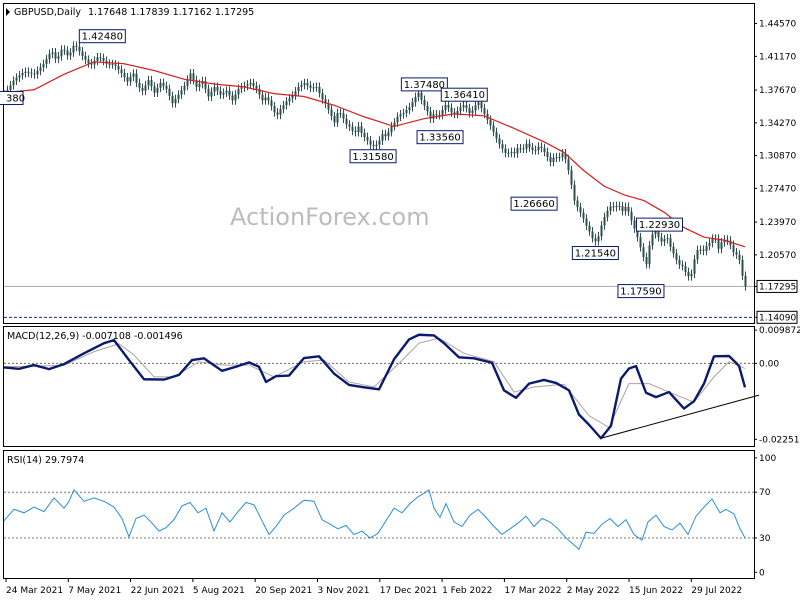 The width and height of the screenshot is (800, 600). What do you see at coordinates (378, 519) in the screenshot?
I see `rsi-layer` at bounding box center [378, 519].